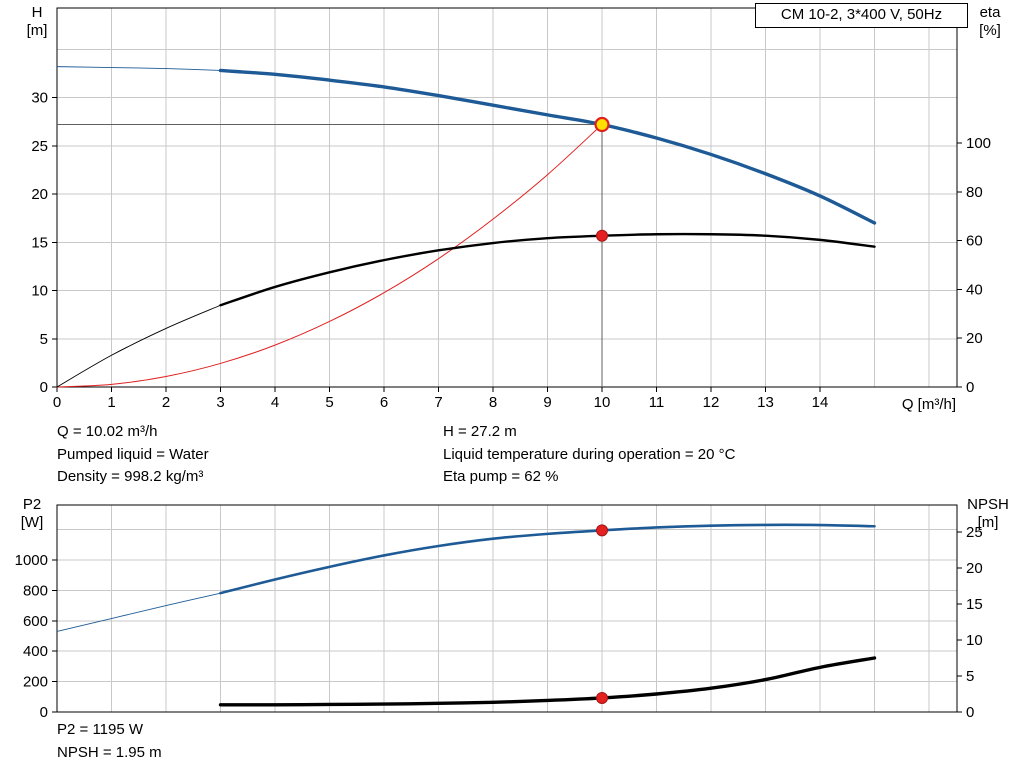 The width and height of the screenshot is (1024, 781). Describe the element at coordinates (602, 124) in the screenshot. I see `duty-point` at that location.